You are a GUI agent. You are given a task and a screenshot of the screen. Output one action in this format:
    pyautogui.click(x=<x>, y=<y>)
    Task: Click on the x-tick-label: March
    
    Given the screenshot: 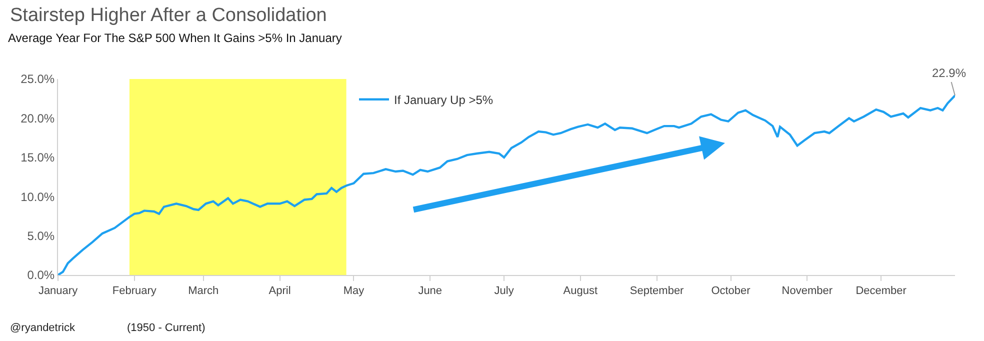 What is the action you would take?
    pyautogui.click(x=203, y=291)
    